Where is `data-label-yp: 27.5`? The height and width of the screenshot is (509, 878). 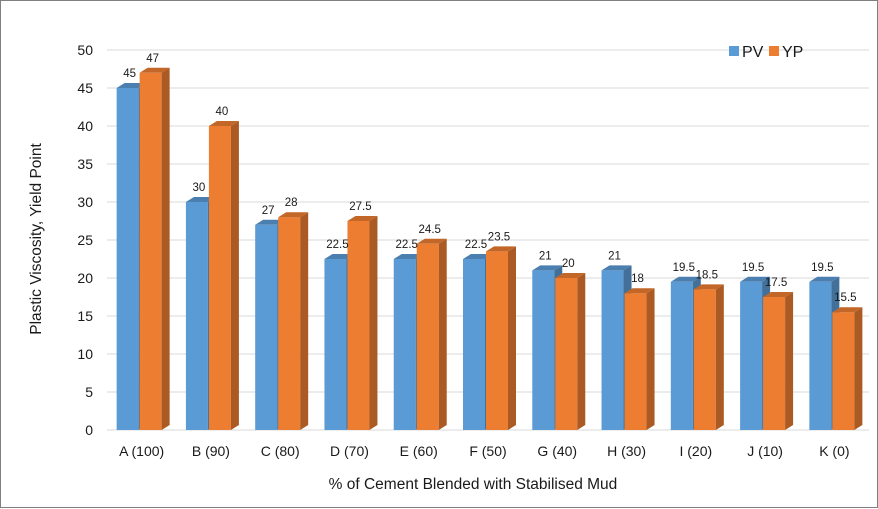 data-label-yp: 27.5 is located at coordinates (360, 207).